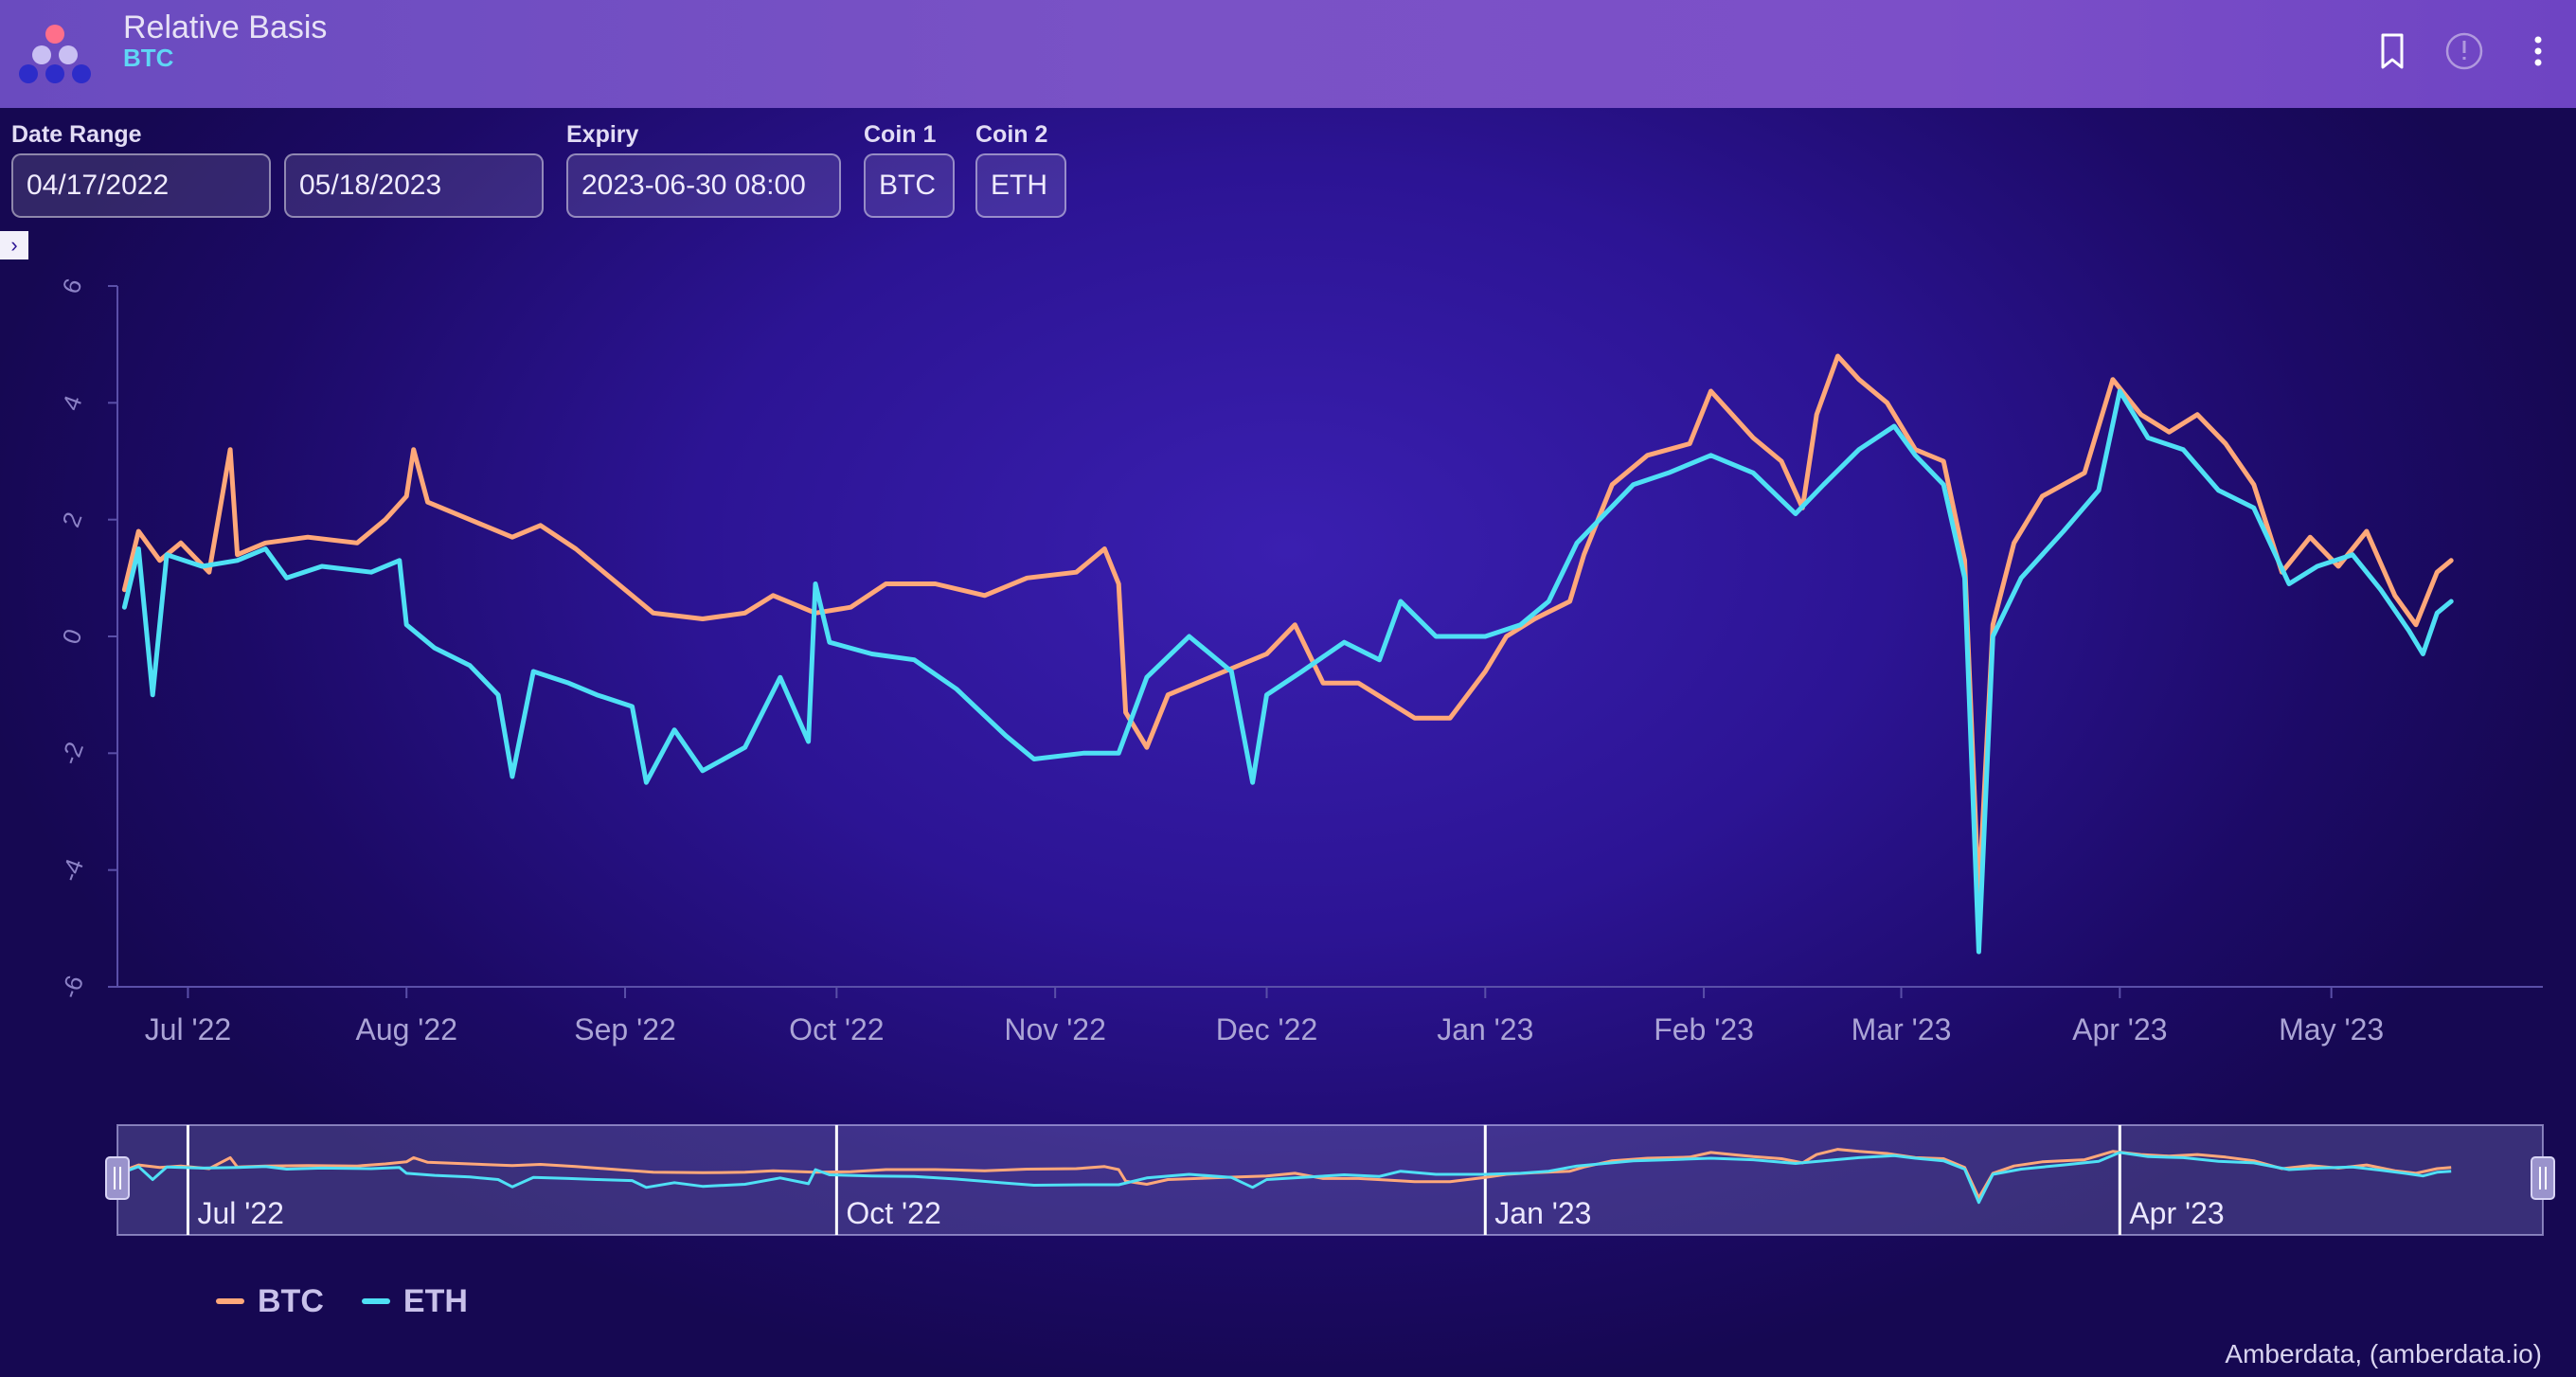 Image resolution: width=2576 pixels, height=1377 pixels. Describe the element at coordinates (291, 1300) in the screenshot. I see `legend-label-btc: BTC` at that location.